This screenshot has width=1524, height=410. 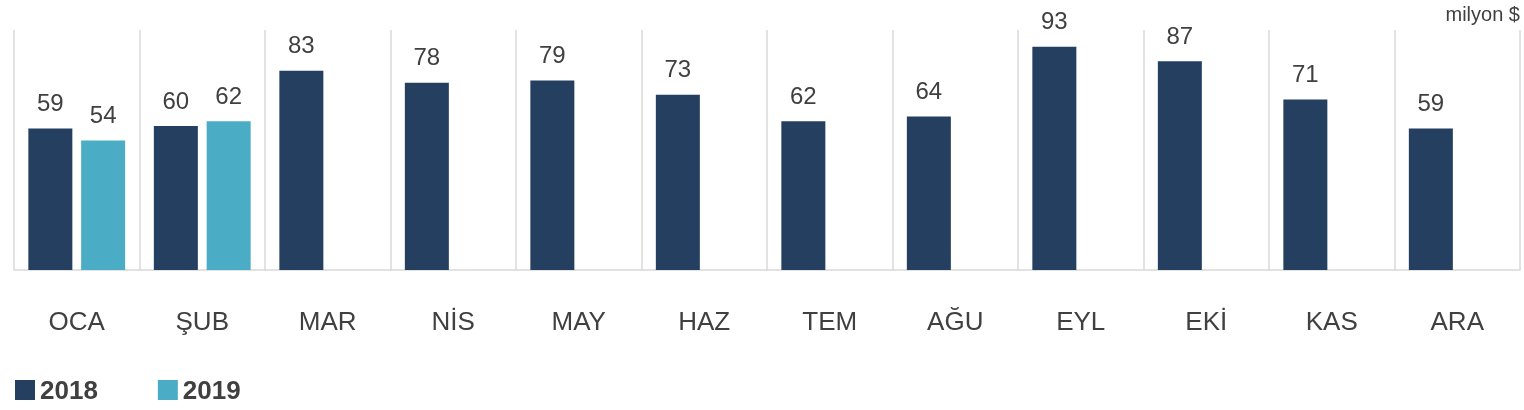 What do you see at coordinates (69, 390) in the screenshot?
I see `legend-label: 2018` at bounding box center [69, 390].